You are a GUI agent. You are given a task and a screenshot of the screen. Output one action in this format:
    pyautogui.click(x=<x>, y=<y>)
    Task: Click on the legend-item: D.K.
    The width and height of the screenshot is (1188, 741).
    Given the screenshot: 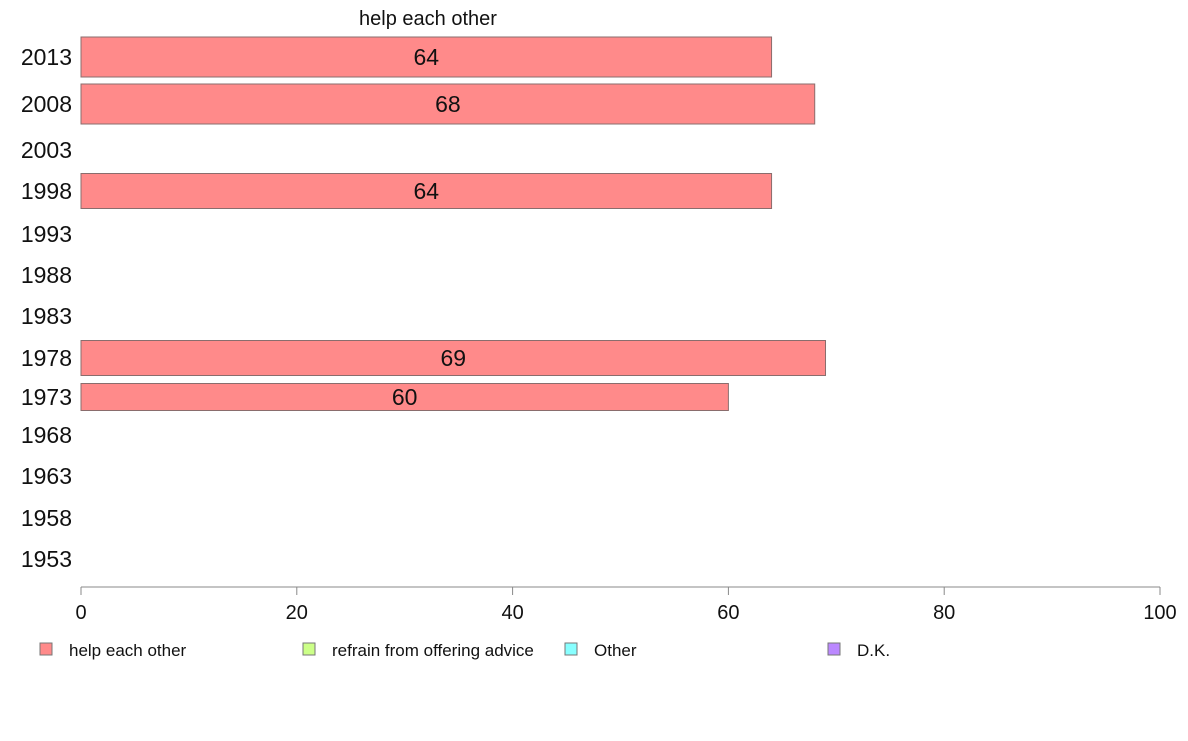 What is the action you would take?
    pyautogui.click(x=858, y=650)
    